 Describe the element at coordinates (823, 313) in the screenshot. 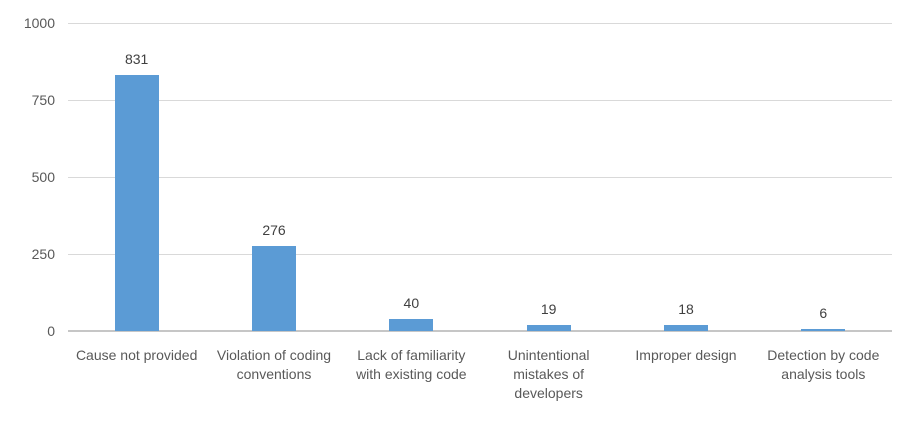

I see `bar-value-label: 6` at that location.